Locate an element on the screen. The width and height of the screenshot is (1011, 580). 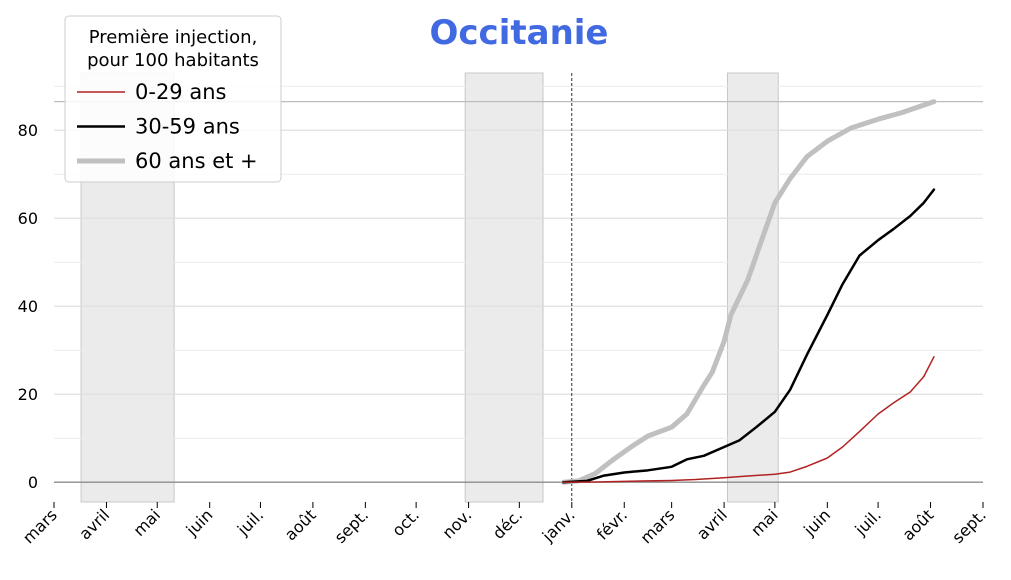
legend-title-line: Première injection, is located at coordinates (173, 37).